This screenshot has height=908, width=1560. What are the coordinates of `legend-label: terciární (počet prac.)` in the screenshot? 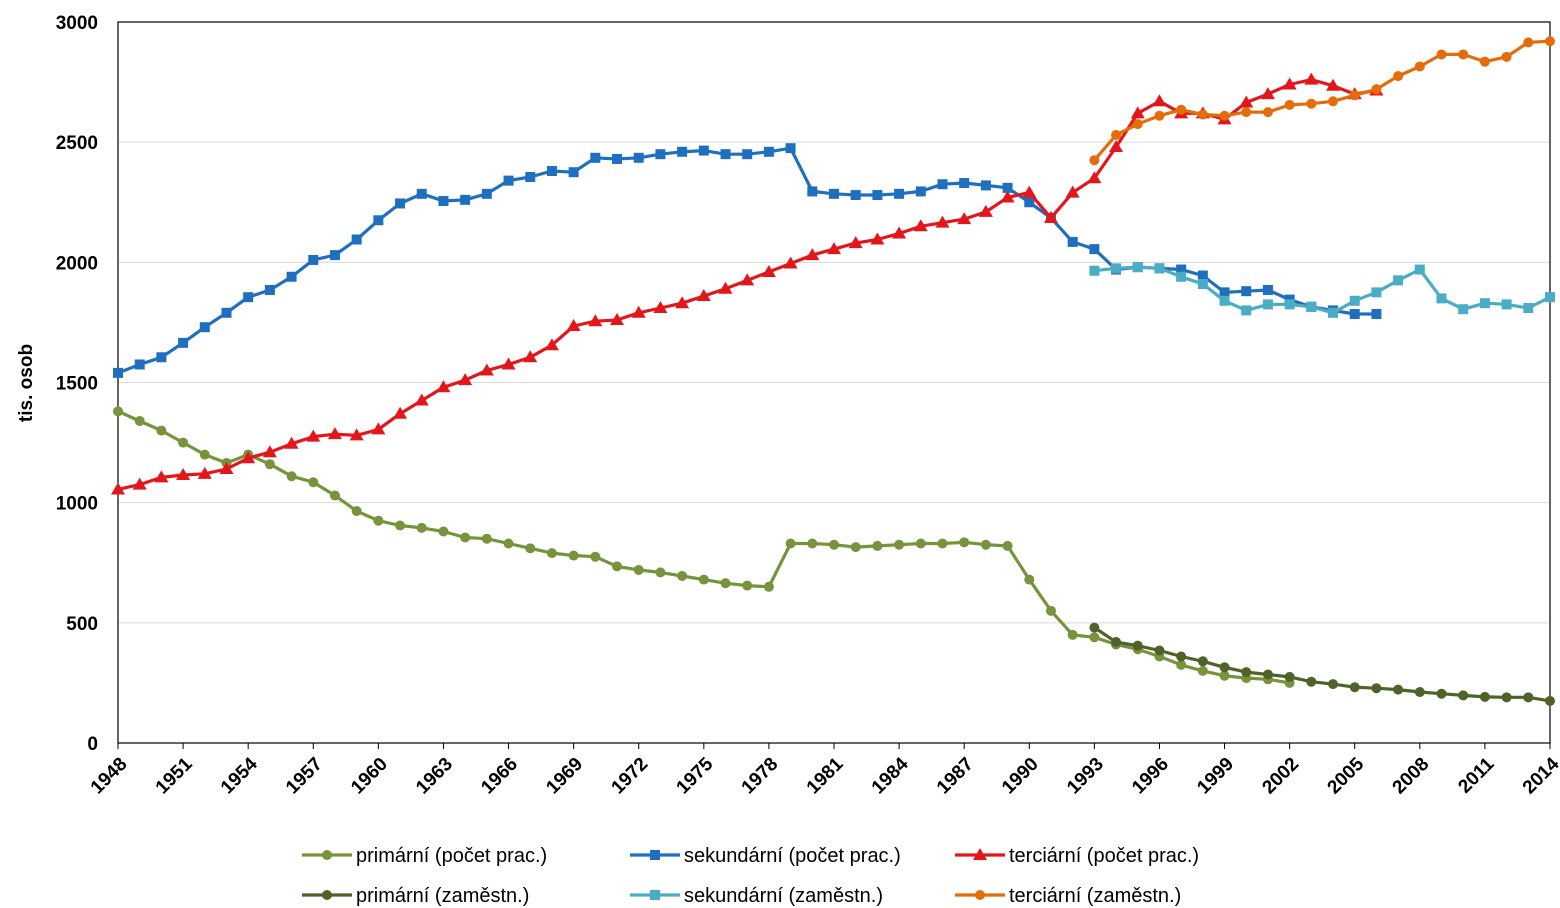 It's located at (1104, 856).